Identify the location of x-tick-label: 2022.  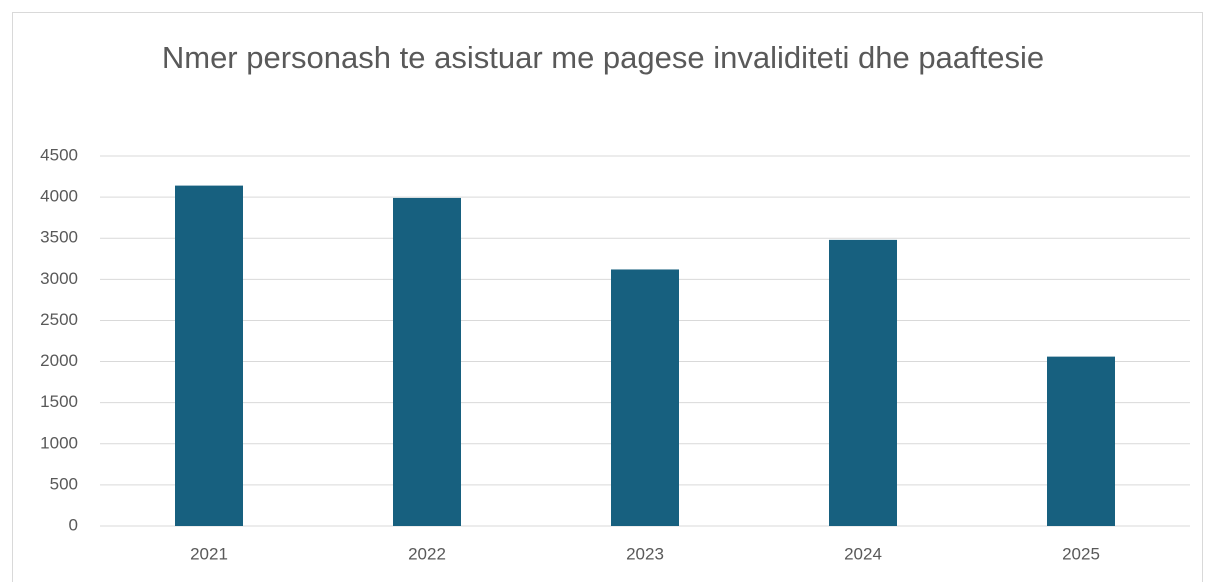
(427, 553).